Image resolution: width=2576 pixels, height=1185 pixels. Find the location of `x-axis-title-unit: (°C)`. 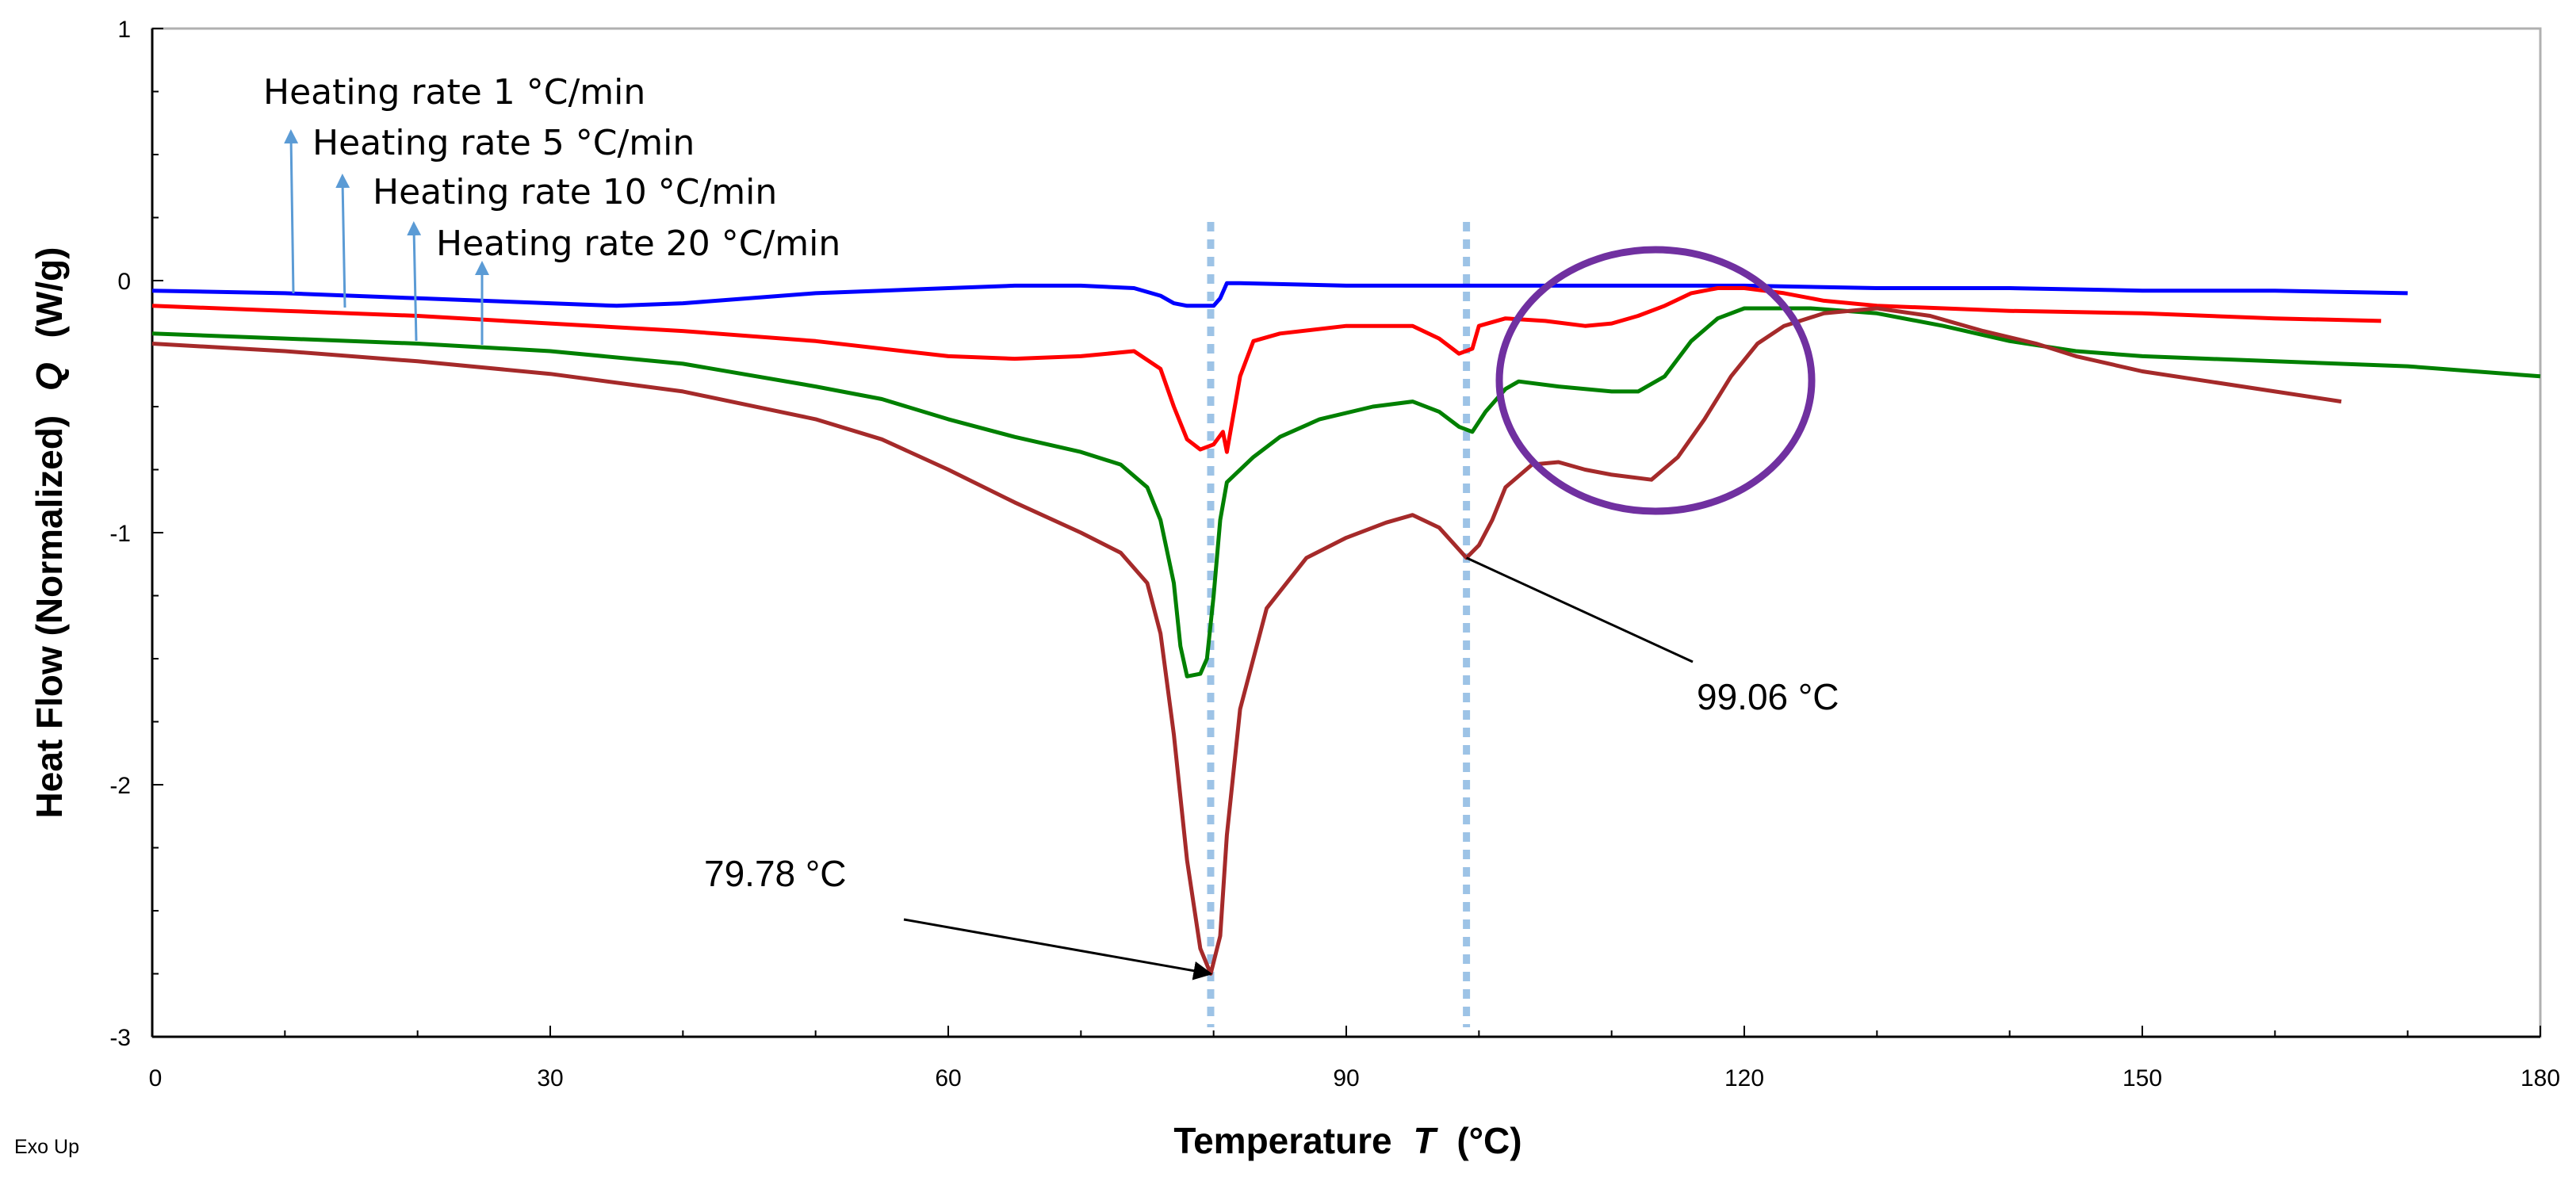

x-axis-title-unit: (°C) is located at coordinates (1488, 1140).